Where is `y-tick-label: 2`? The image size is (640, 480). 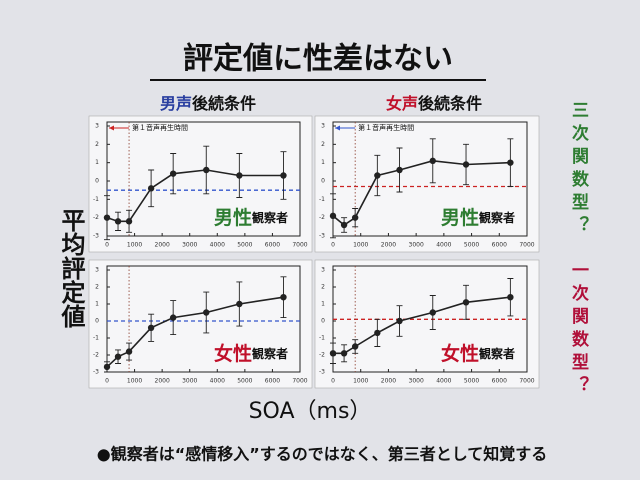 y-tick-label: 2 is located at coordinates (97, 287).